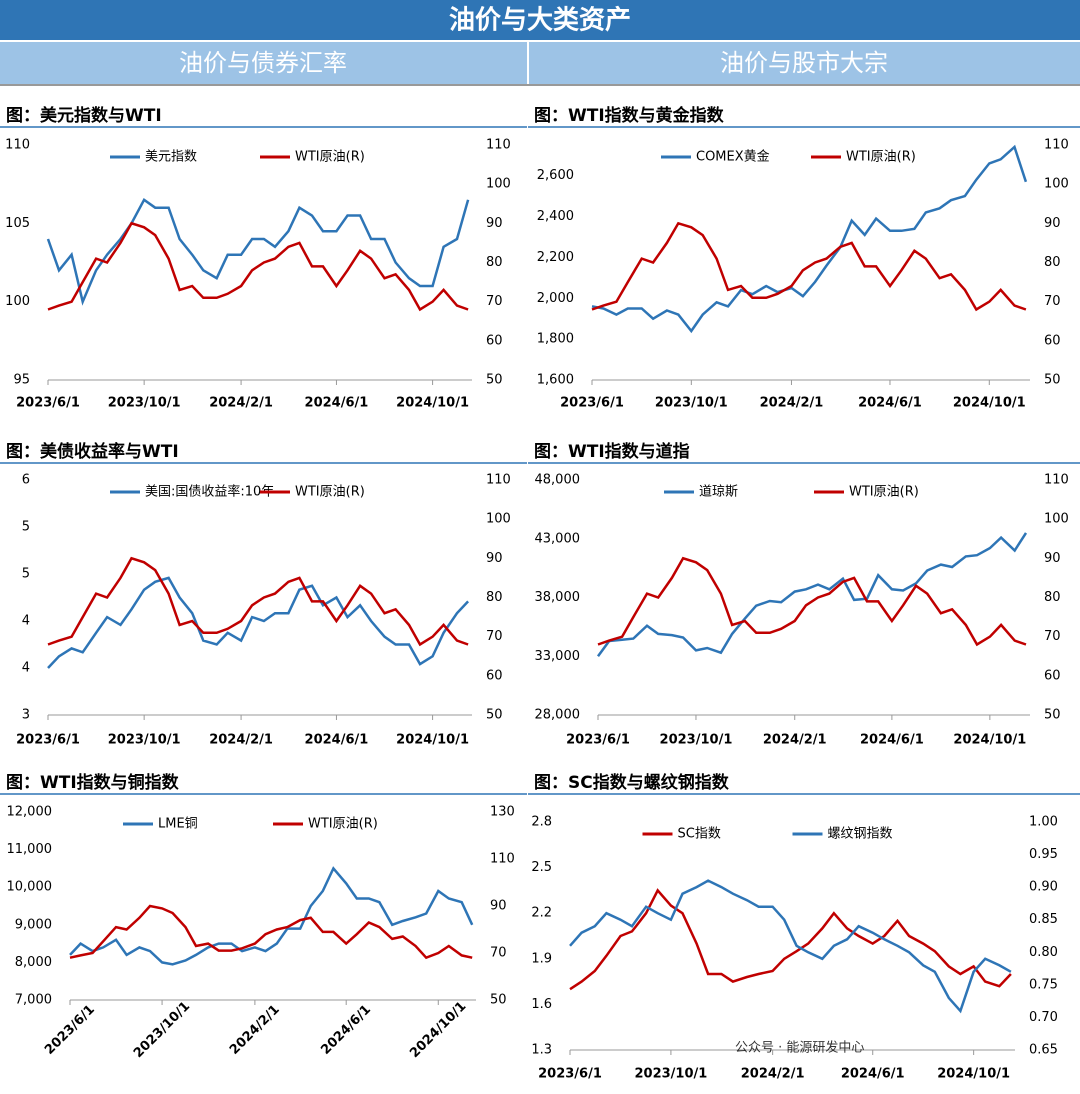 The height and width of the screenshot is (1094, 1080). Describe the element at coordinates (1043, 952) in the screenshot. I see `y2-tick-label: 0.80` at that location.